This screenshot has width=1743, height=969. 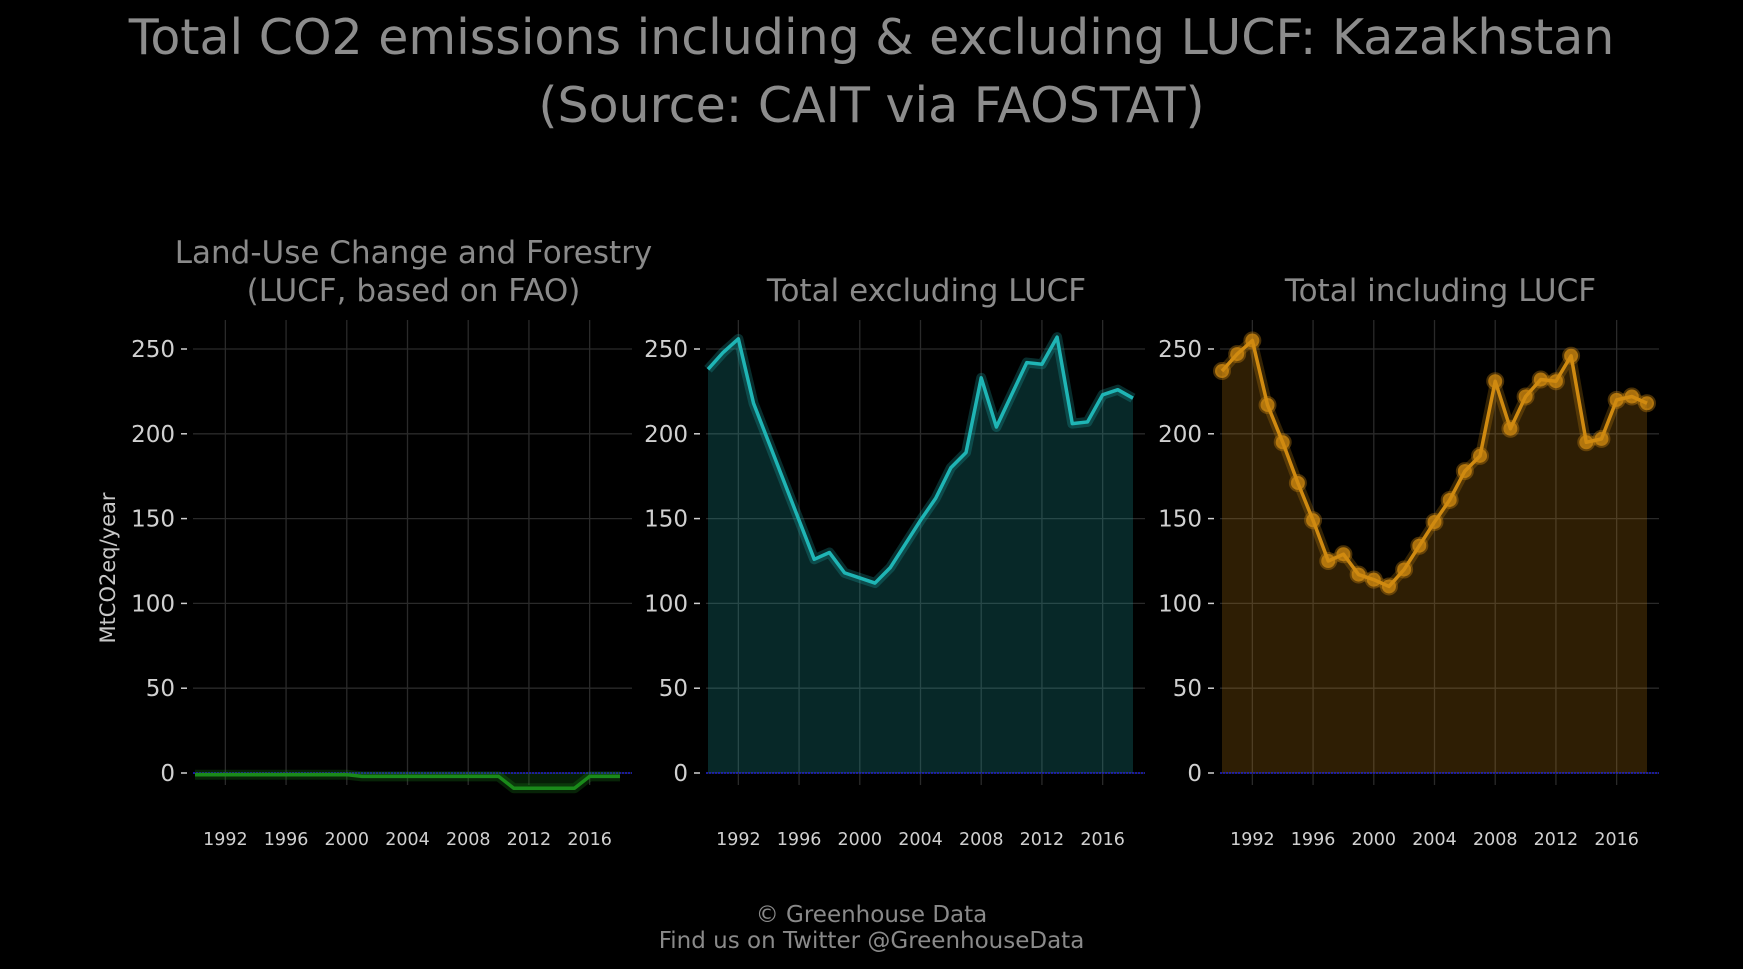 I want to click on chart-subtitle-source: (Source: CAIT via FAOSTAT), so click(x=871, y=105).